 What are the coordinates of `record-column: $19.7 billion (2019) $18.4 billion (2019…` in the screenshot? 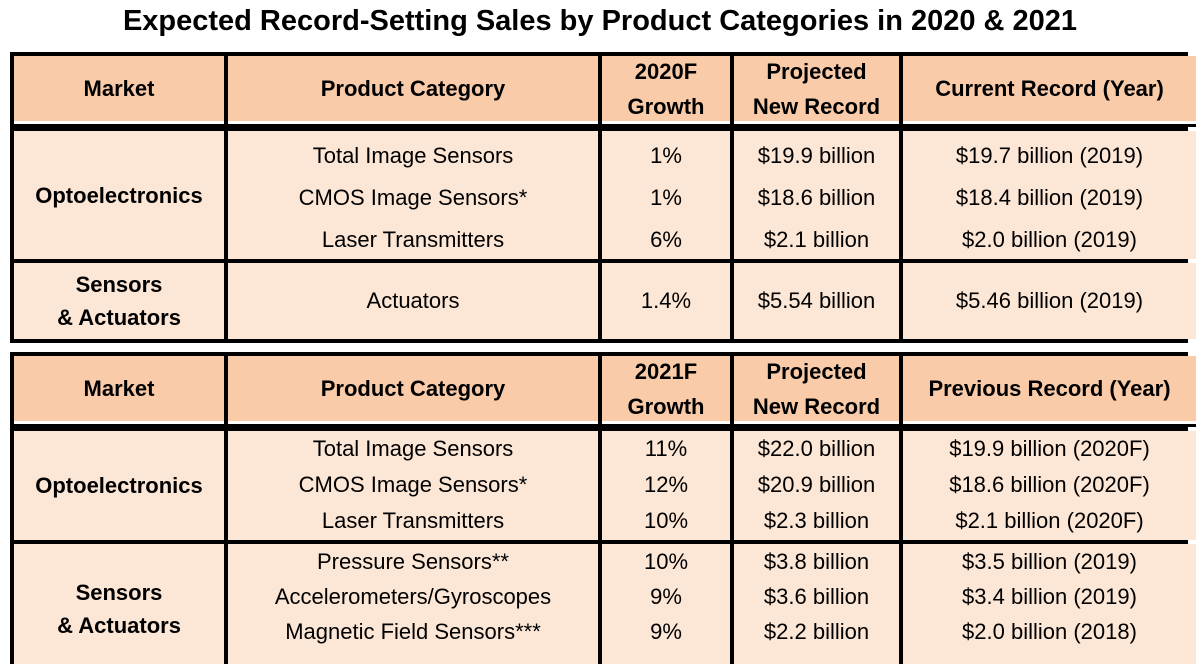 It's located at (1049, 195).